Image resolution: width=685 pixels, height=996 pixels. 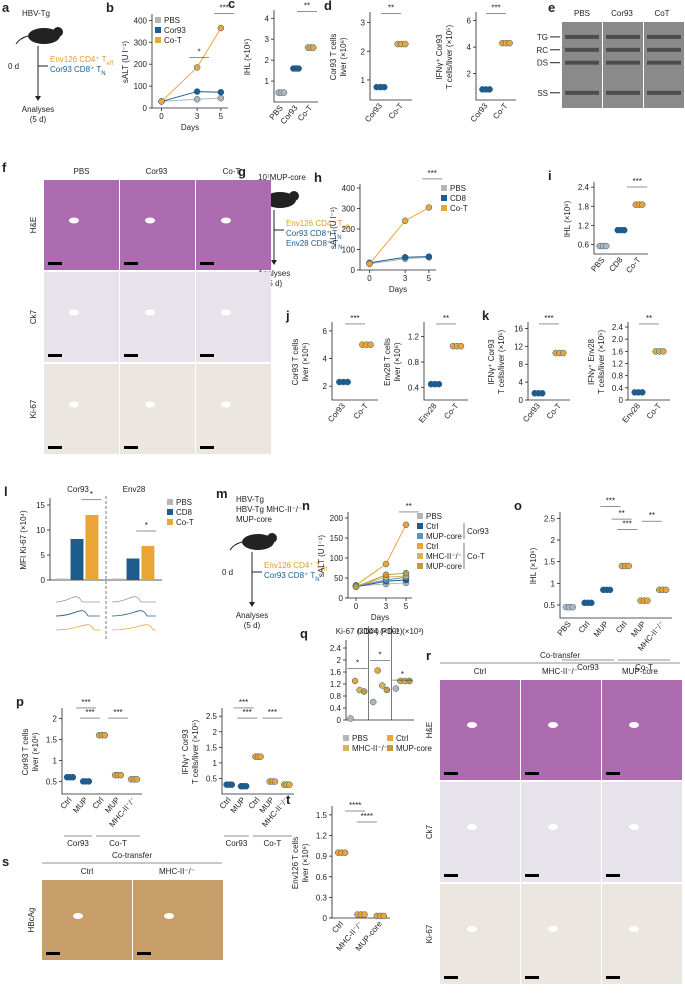 What do you see at coordinates (387, 362) in the screenshot?
I see `y-axis-label: Env28 T cells` at bounding box center [387, 362].